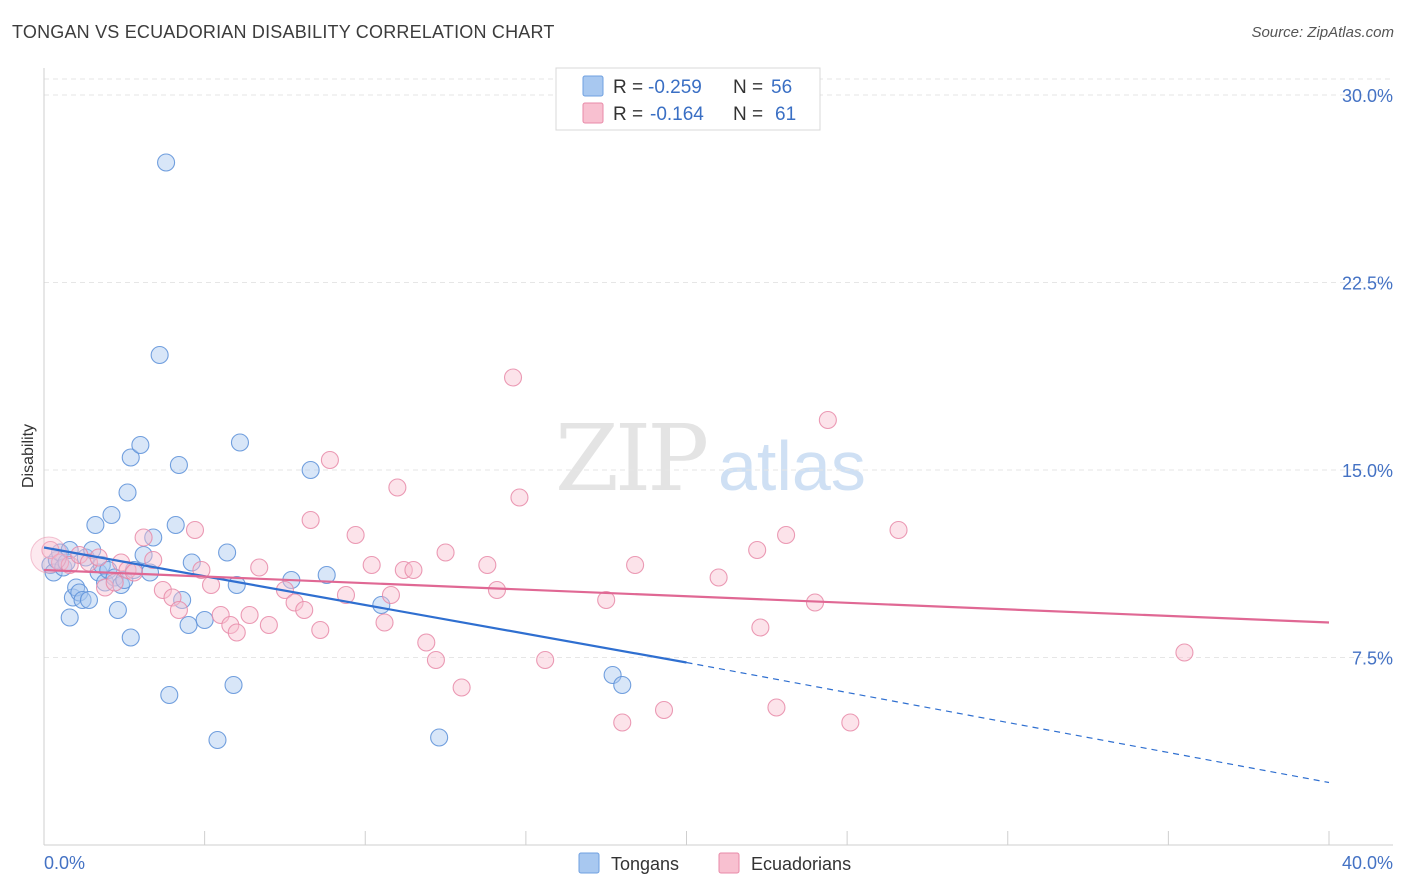 The height and width of the screenshot is (892, 1406). Describe the element at coordinates (628, 87) in the screenshot. I see `legend-r-label-0: R =` at that location.